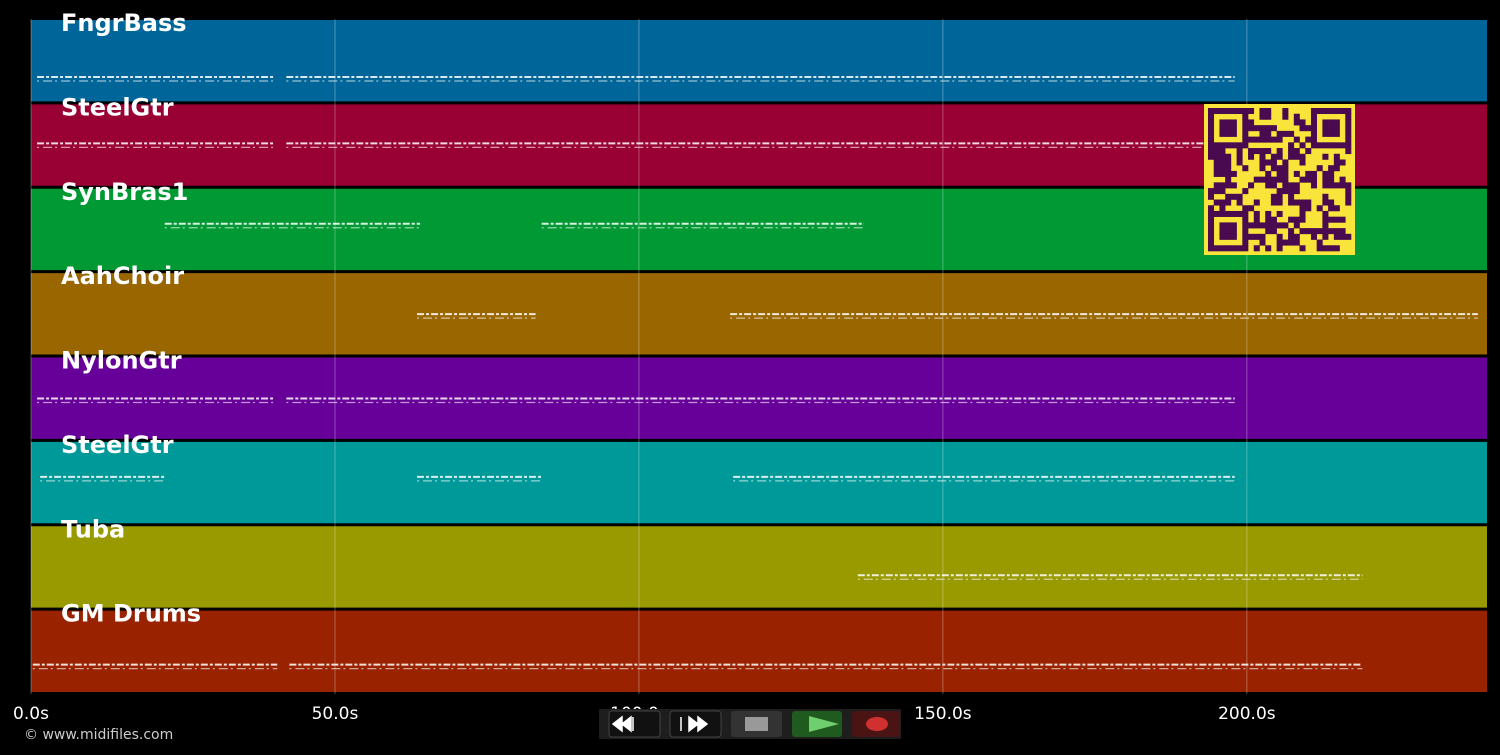 Image resolution: width=1500 pixels, height=755 pixels. I want to click on transport-controls, so click(750, 724).